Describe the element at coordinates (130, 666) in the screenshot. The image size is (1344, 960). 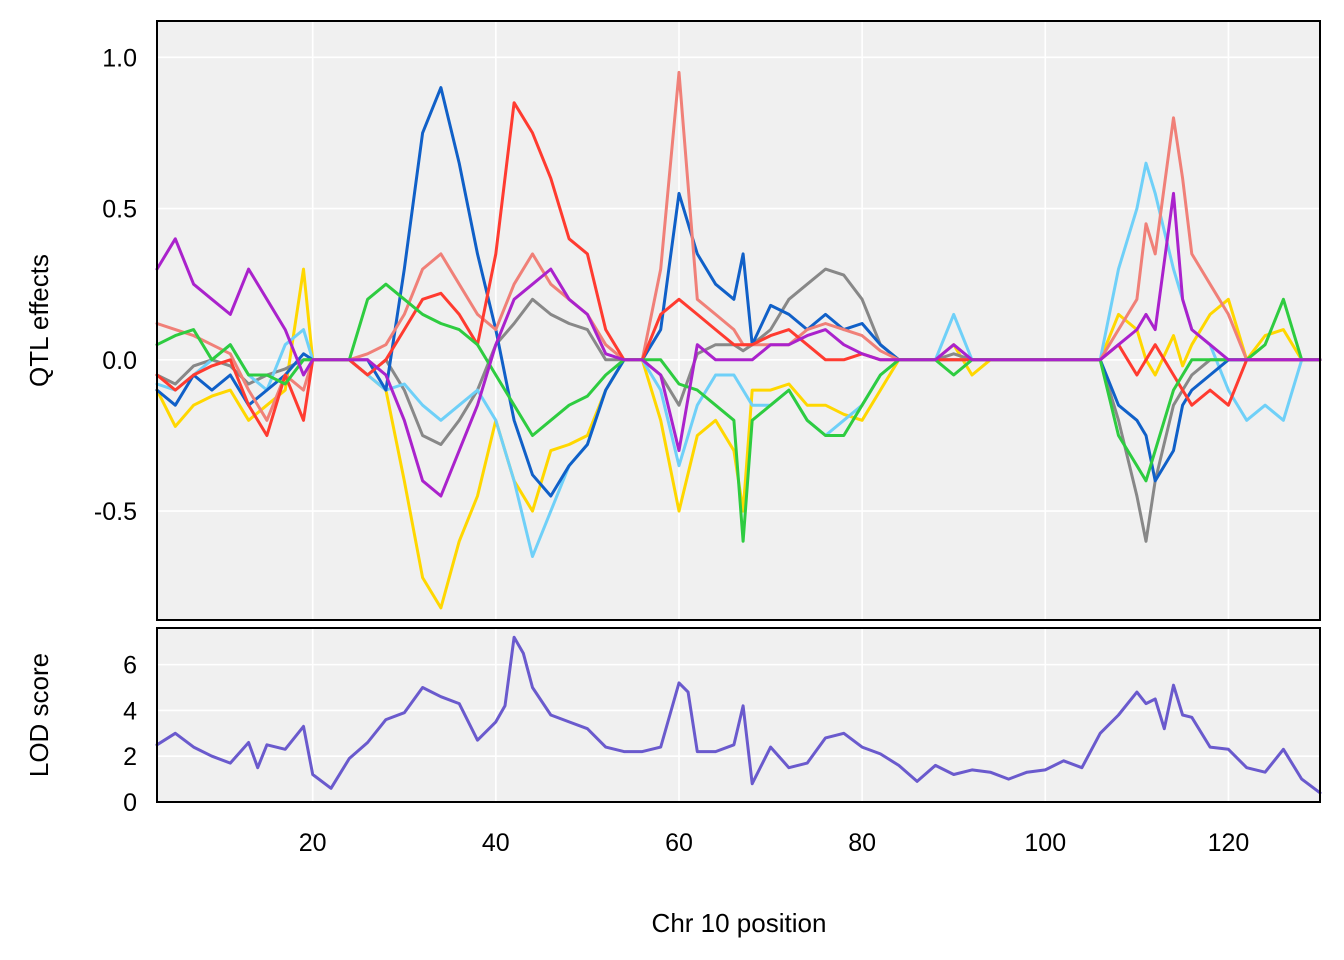
I see `y-tick-label: 6` at that location.